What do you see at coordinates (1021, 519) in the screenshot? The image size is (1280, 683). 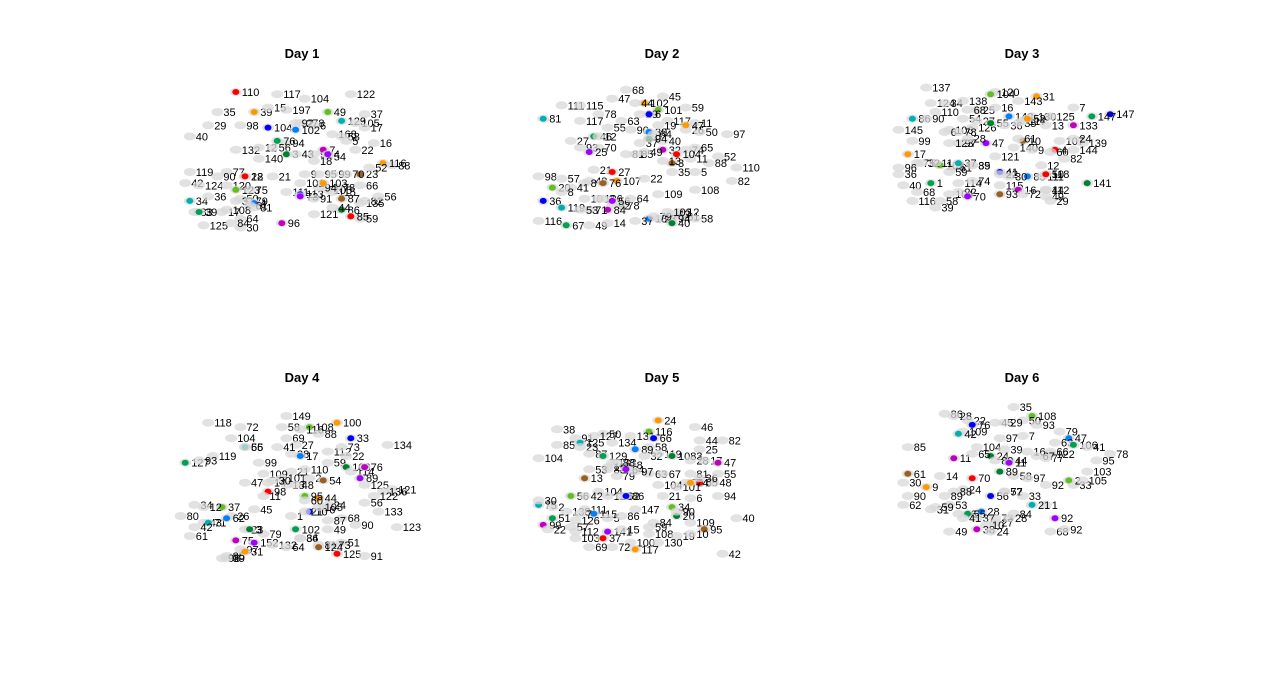 I see `cell-label: 28` at bounding box center [1021, 519].